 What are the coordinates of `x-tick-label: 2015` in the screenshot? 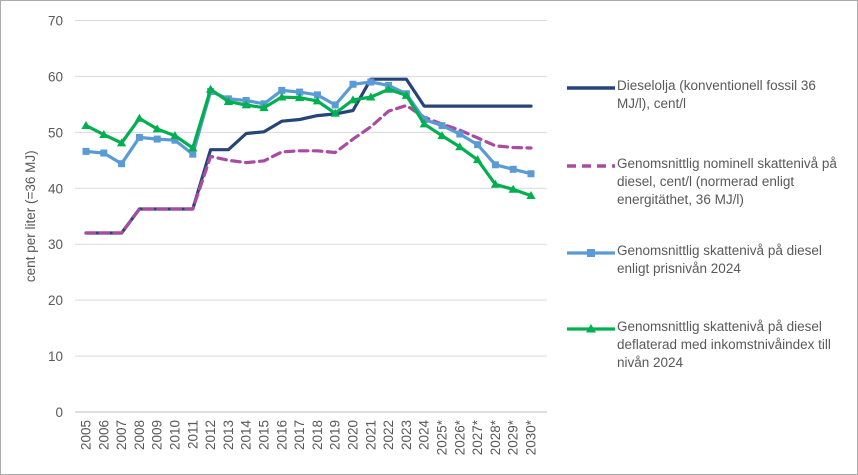 It's located at (264, 435).